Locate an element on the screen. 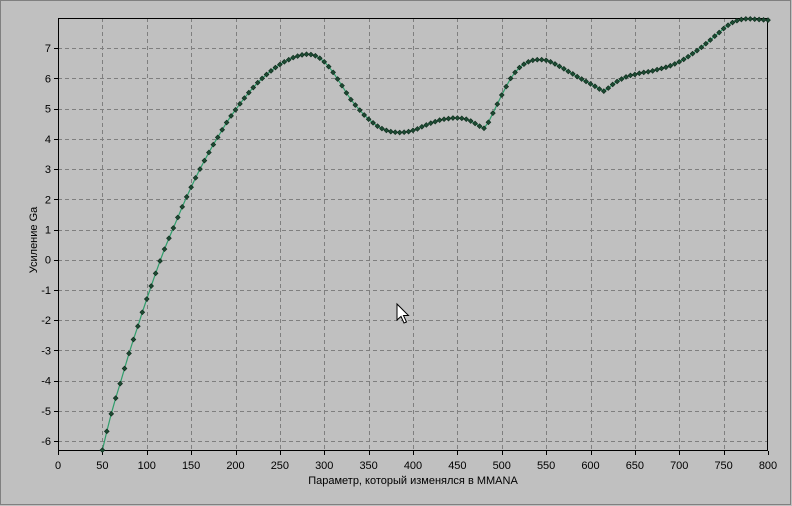 The width and height of the screenshot is (792, 506). x-tick-label: 650 is located at coordinates (635, 466).